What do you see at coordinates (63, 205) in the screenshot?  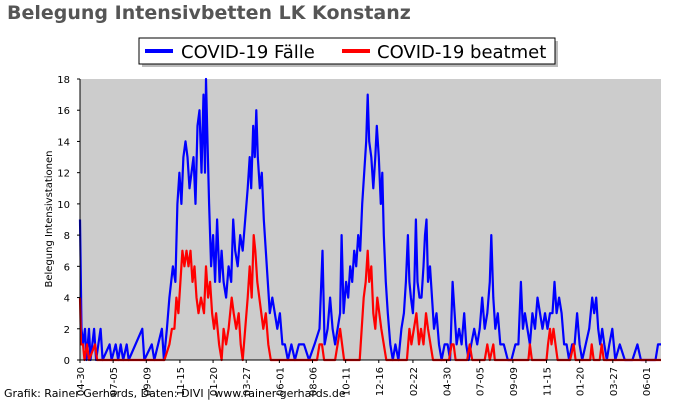 I see `y-tick-label: 10` at bounding box center [63, 205].